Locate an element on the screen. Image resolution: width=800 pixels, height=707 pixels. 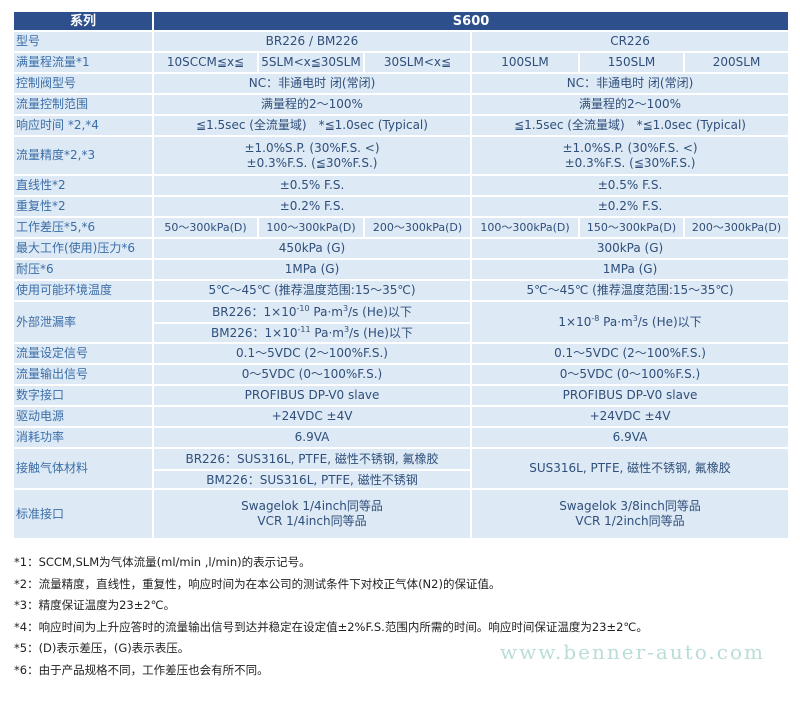
row-label: 控制阀型号 is located at coordinates (83, 83).